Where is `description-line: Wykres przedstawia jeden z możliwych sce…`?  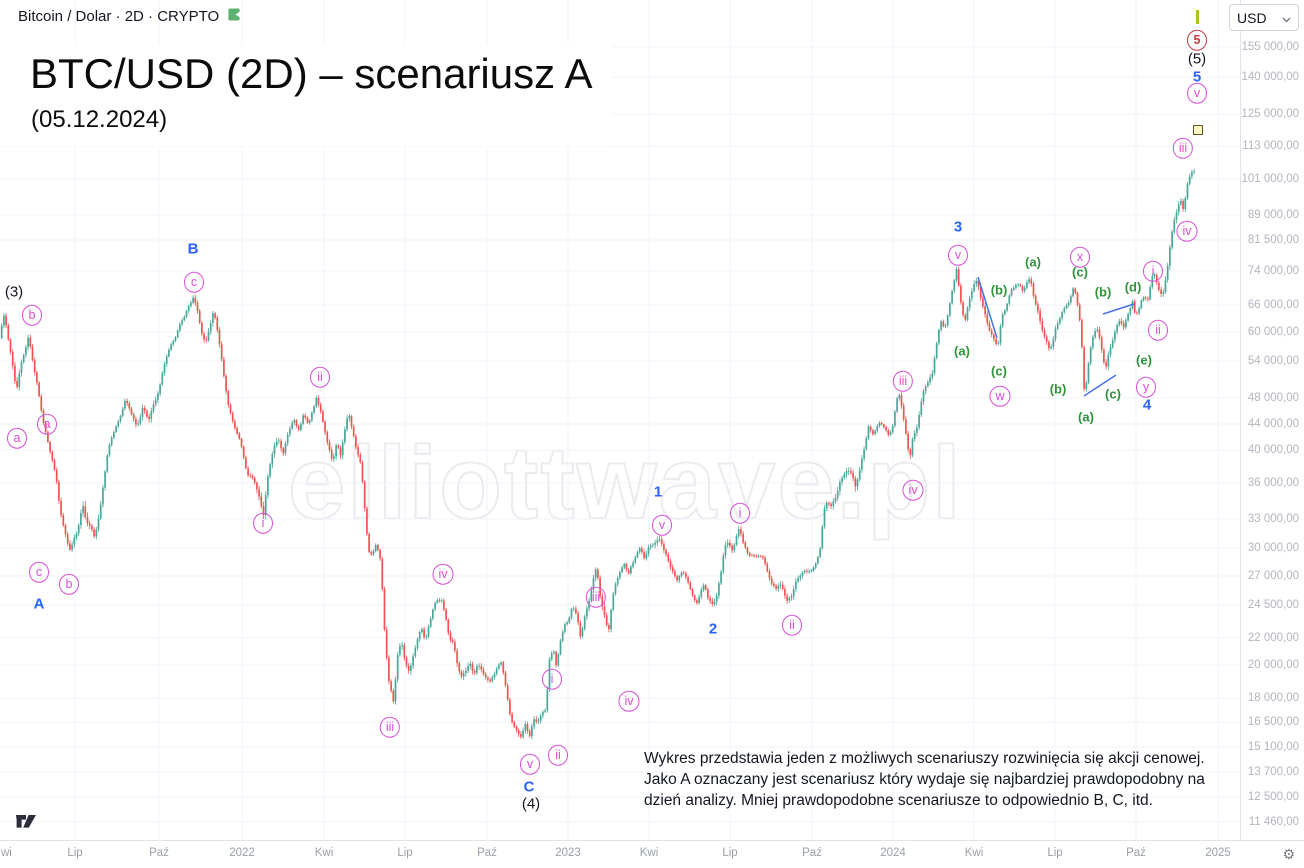
description-line: Wykres przedstawia jeden z możliwych sce… is located at coordinates (924, 758).